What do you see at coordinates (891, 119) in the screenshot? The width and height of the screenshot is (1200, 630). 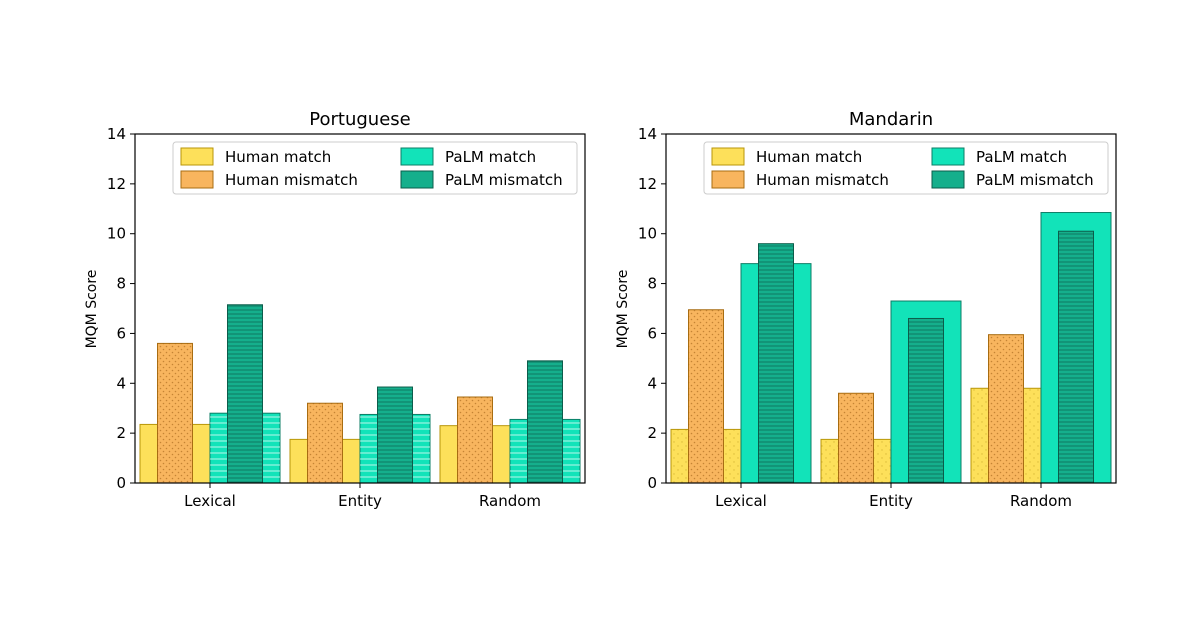 I see `chart-title: Mandarin` at bounding box center [891, 119].